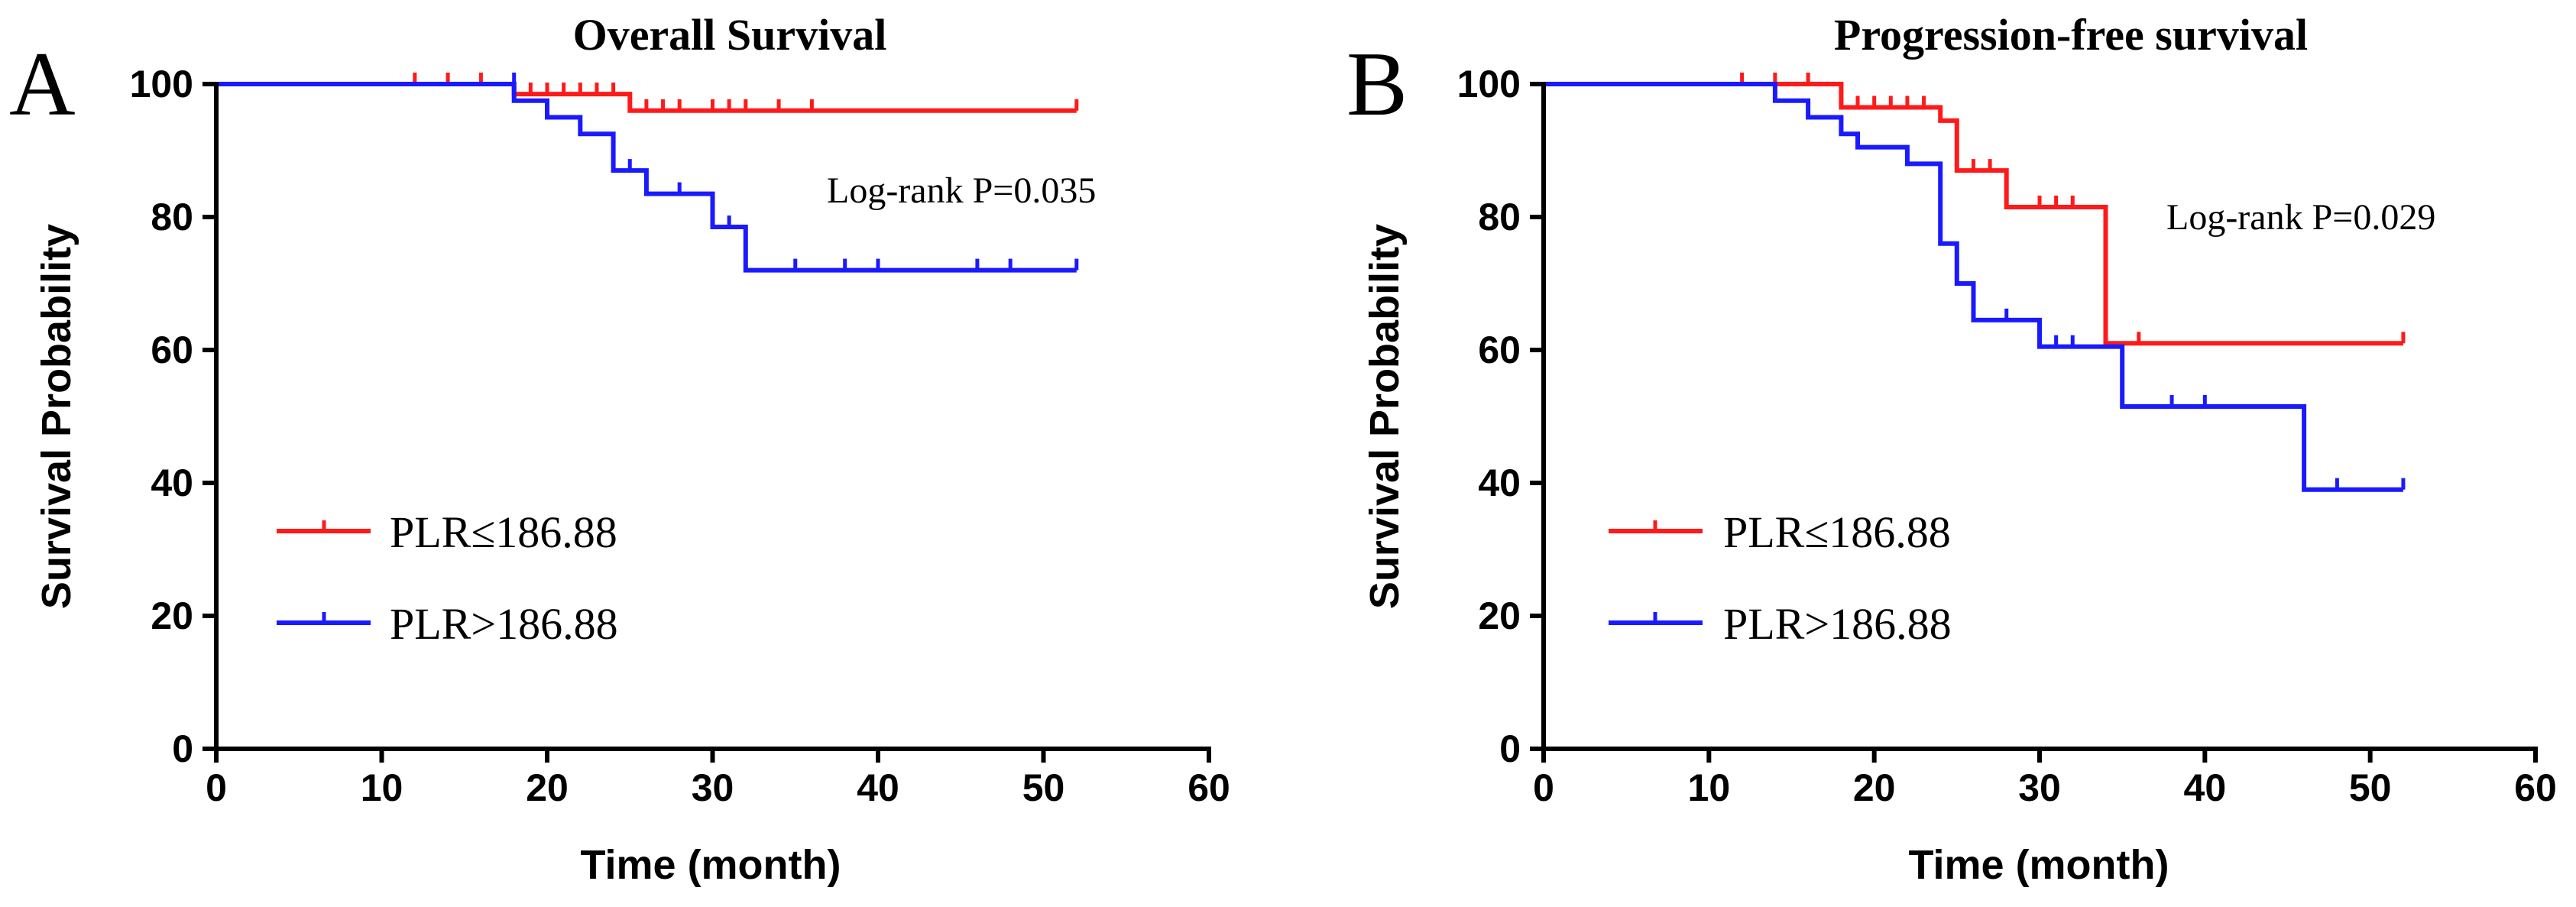 The image size is (2576, 907). What do you see at coordinates (961, 190) in the screenshot?
I see `panel-a-logrank-annotation: Log-rank P=0.035` at bounding box center [961, 190].